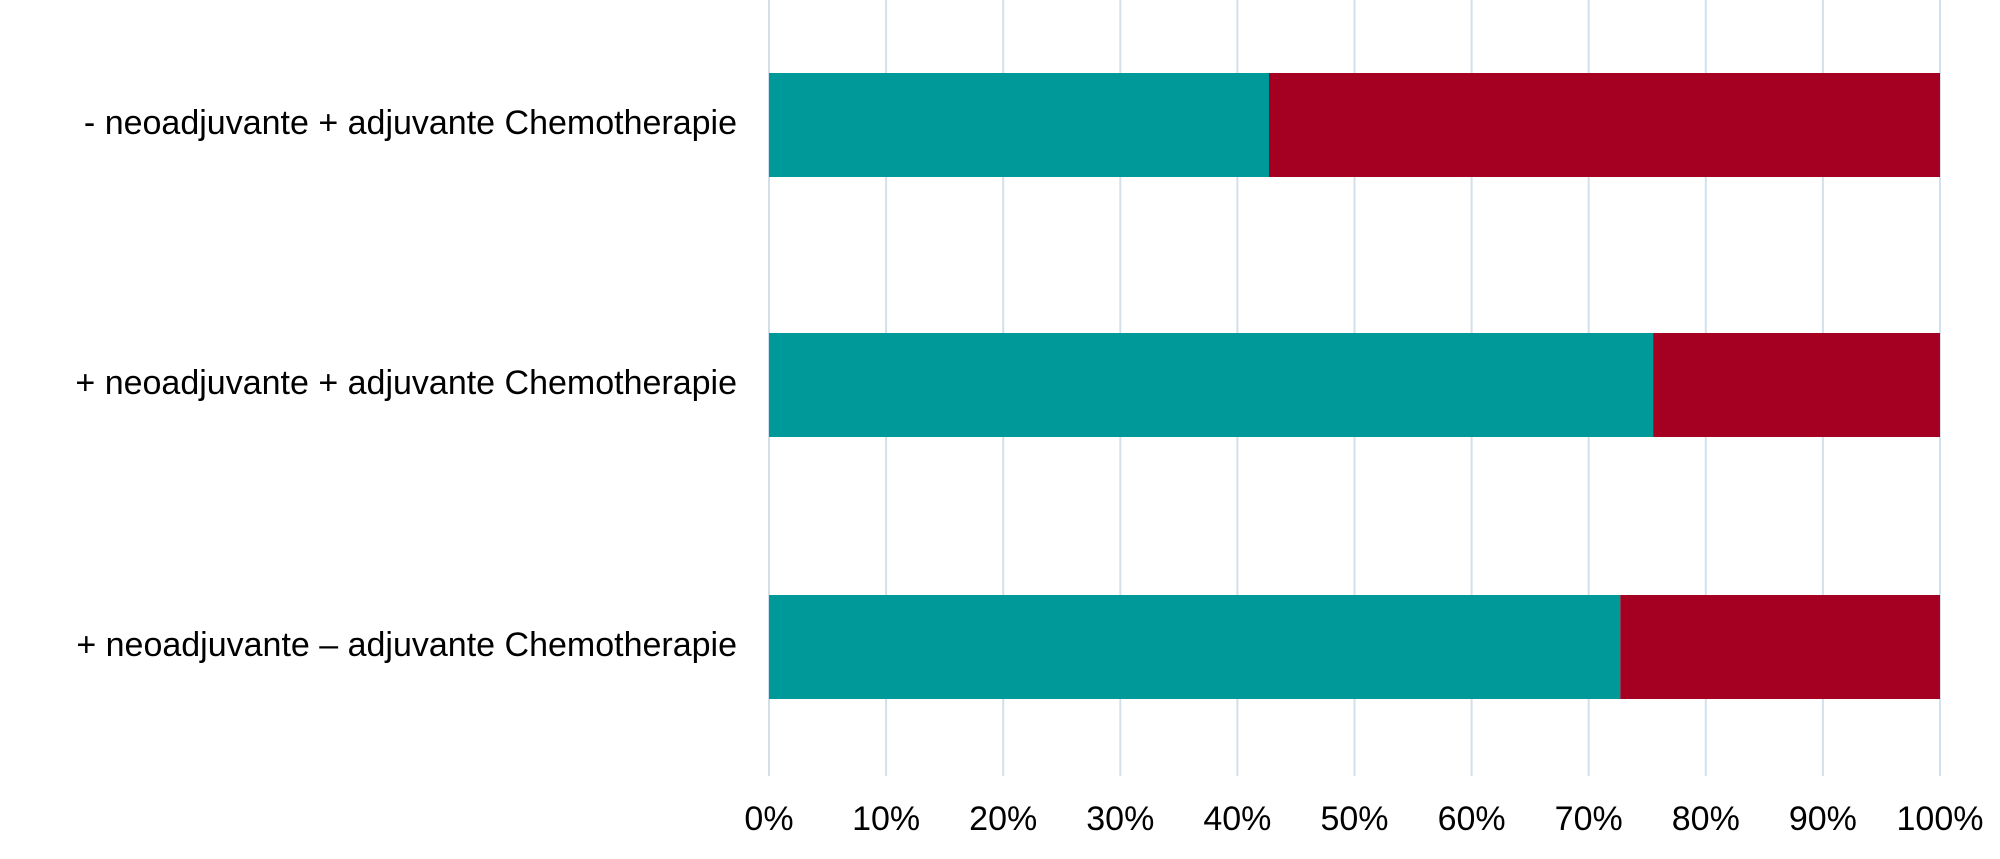  I want to click on x-tick-label: 50%, so click(1354, 819).